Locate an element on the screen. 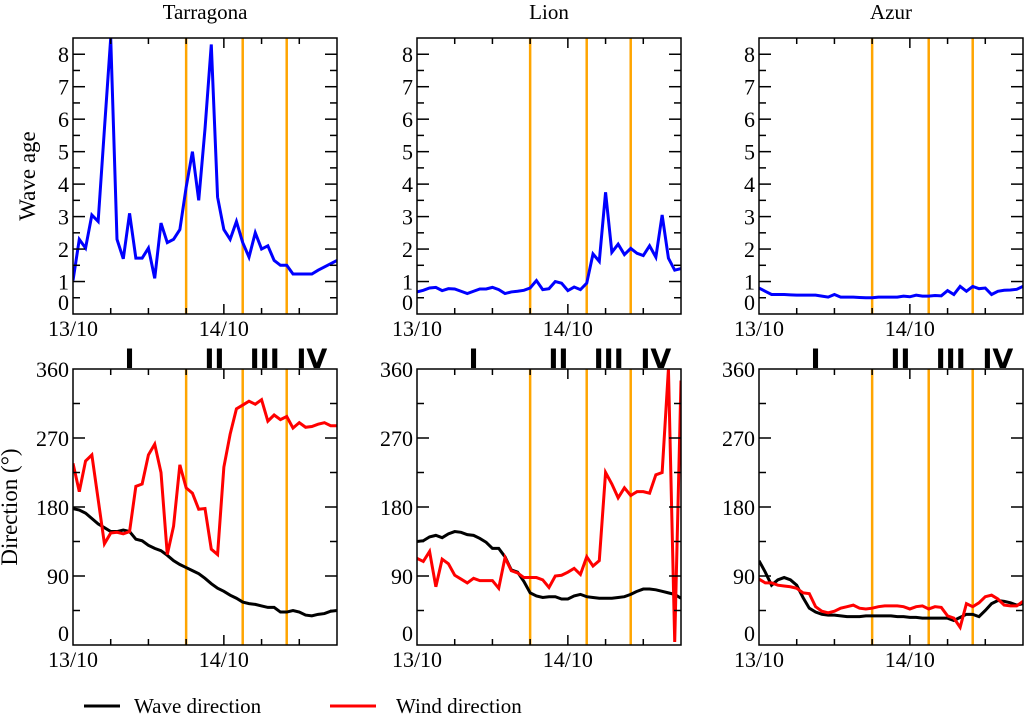 This screenshot has width=1024, height=718. panel-2: 13/10 14/10 01 2 3 4 5 6 7 8 Azur is located at coordinates (879, 170).